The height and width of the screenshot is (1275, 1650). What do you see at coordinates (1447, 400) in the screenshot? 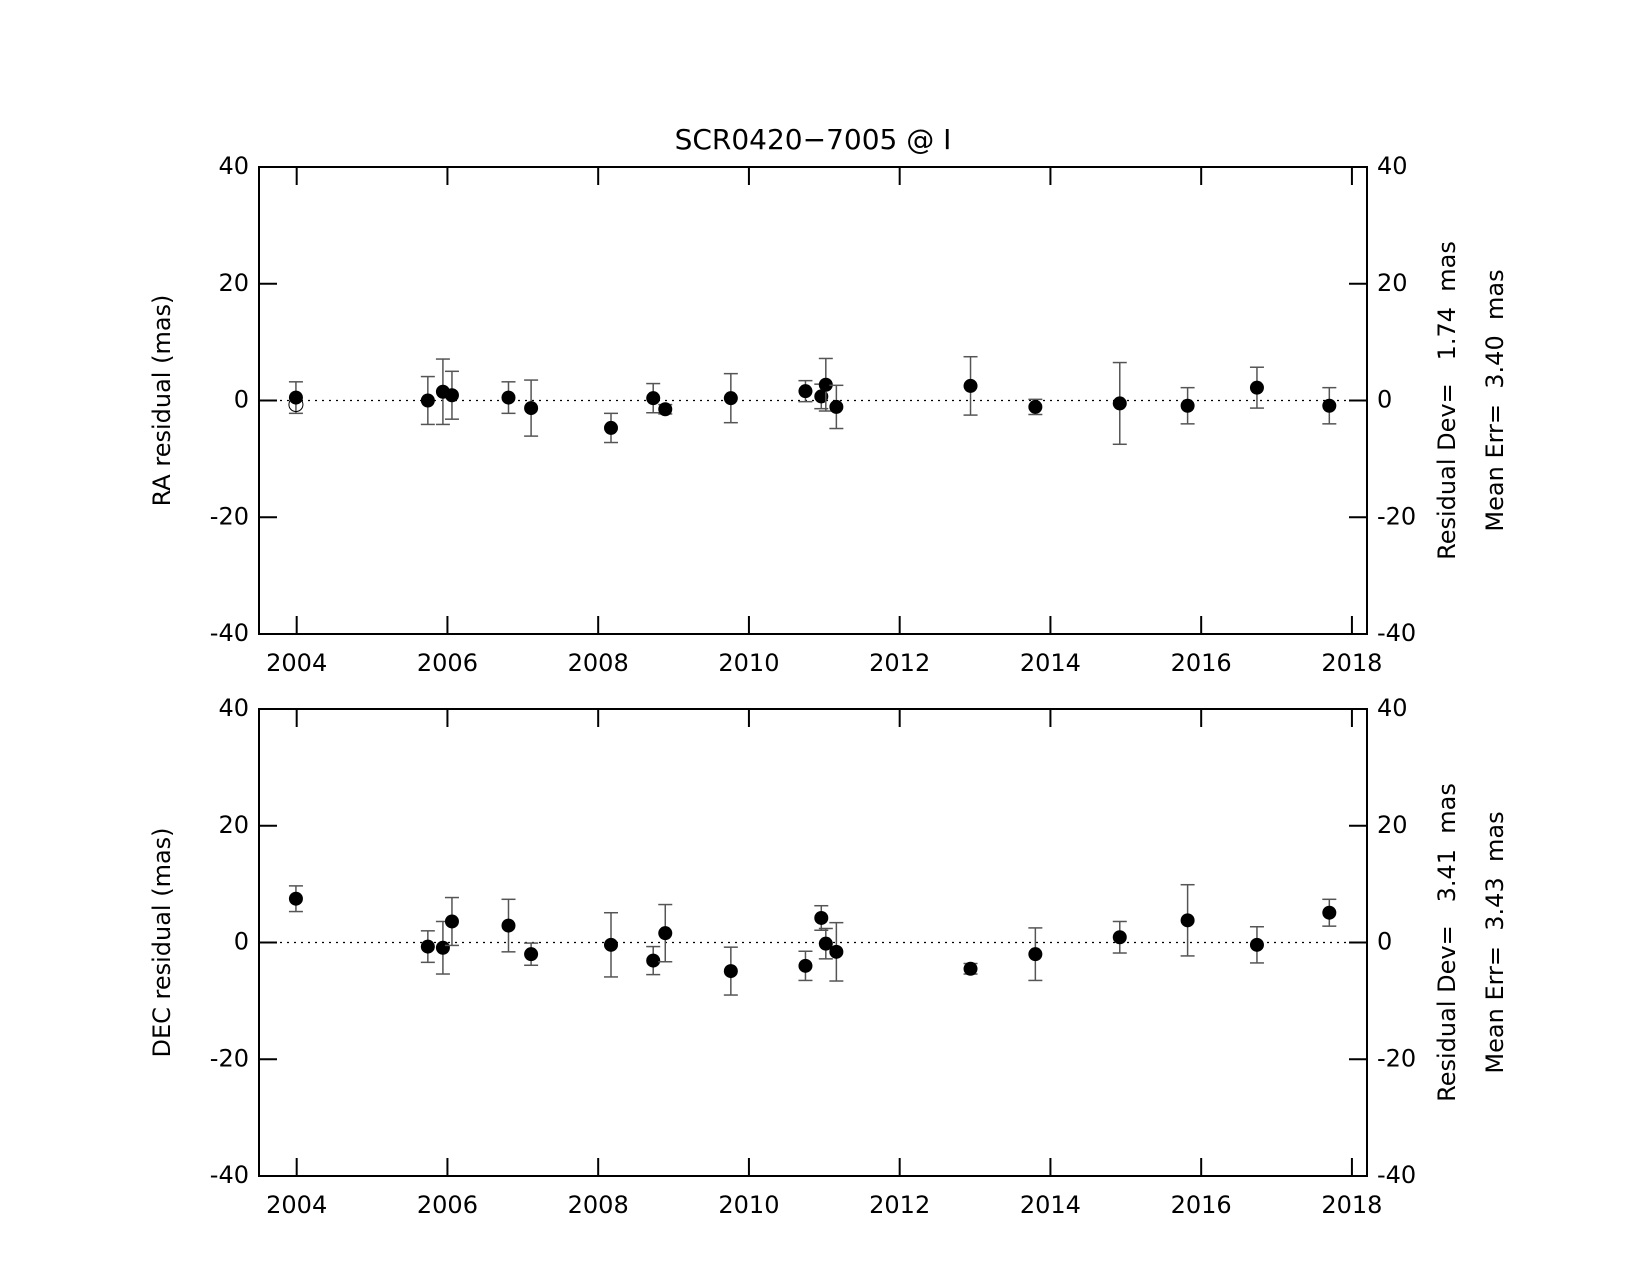
I see `annotation: Residual Dev= 1.74 mas` at bounding box center [1447, 400].